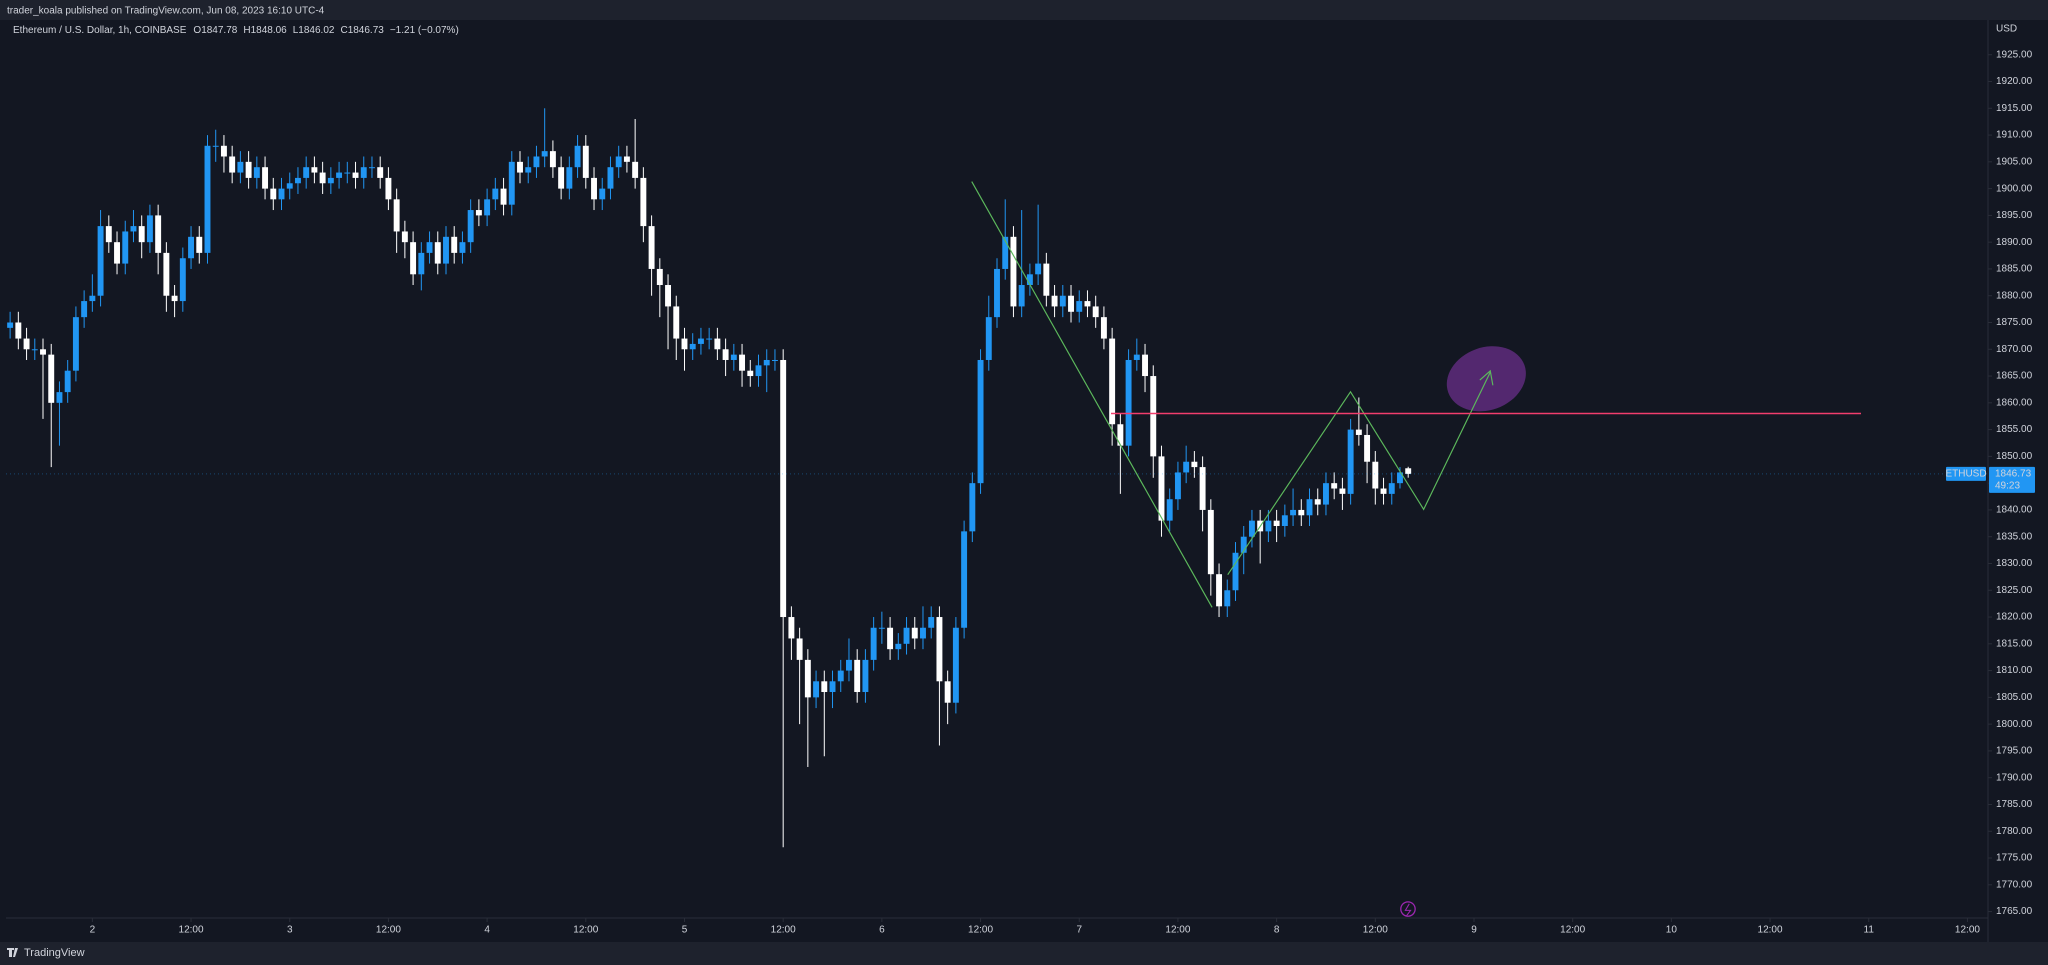 This screenshot has width=2048, height=965. I want to click on y-tick-label: 1840.00, so click(2014, 510).